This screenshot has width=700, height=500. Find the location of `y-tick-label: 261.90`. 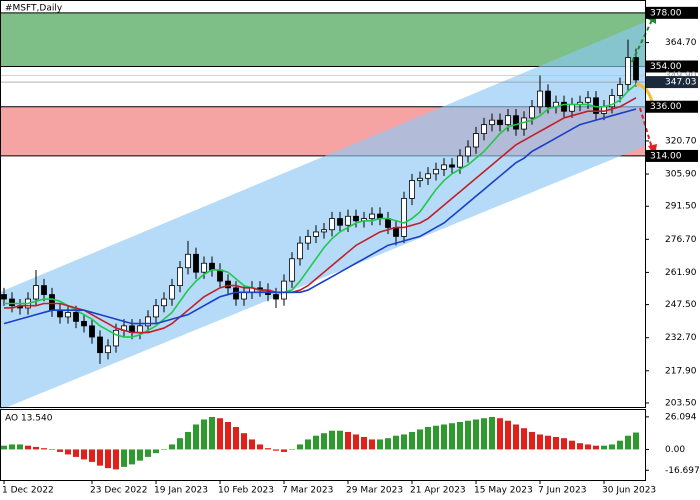

y-tick-label: 261.90 is located at coordinates (681, 273).